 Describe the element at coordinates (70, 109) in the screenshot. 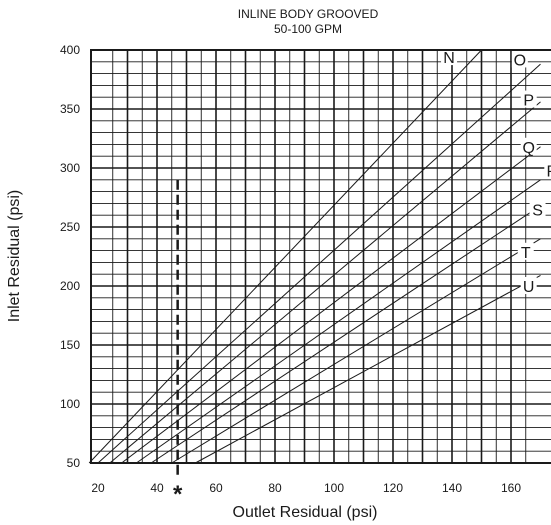

I see `y-tick-label: 350` at that location.